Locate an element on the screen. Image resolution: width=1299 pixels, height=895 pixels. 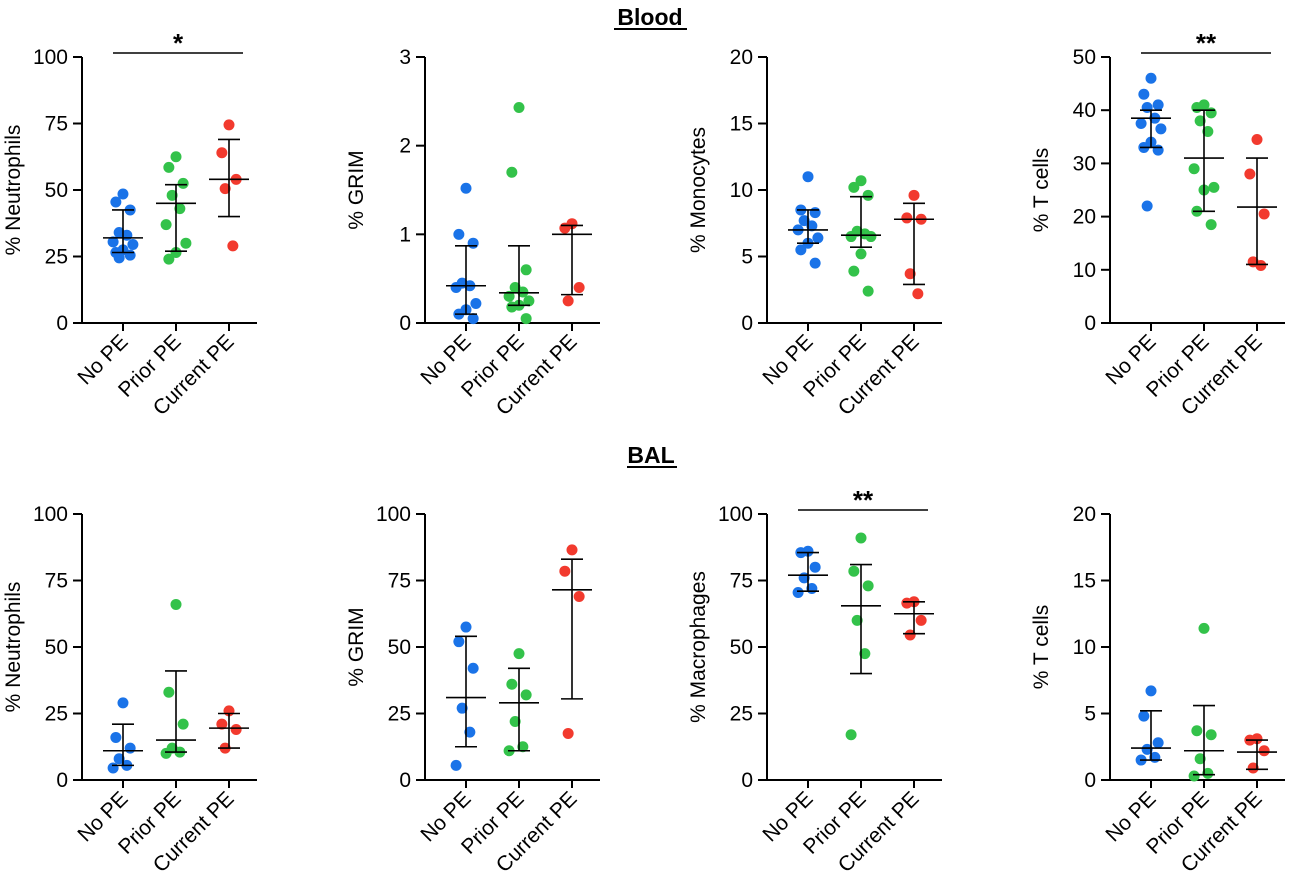
section-title-blood-text: Blood is located at coordinates (649, 17).